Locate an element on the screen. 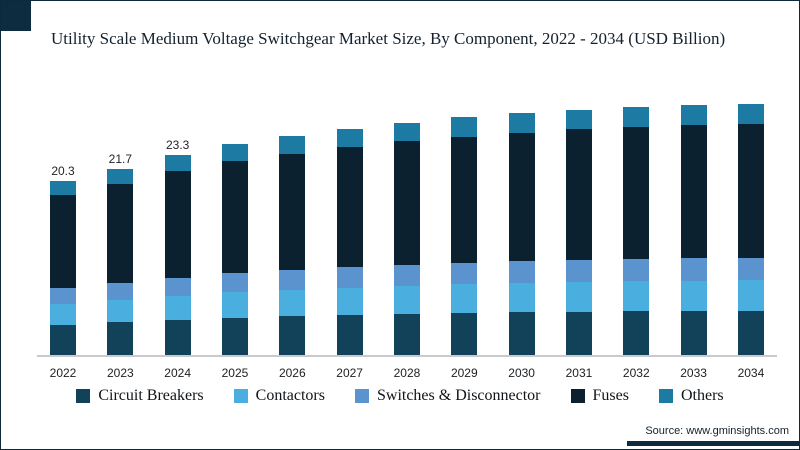  legend-label: Circuit Breakers is located at coordinates (151, 395).